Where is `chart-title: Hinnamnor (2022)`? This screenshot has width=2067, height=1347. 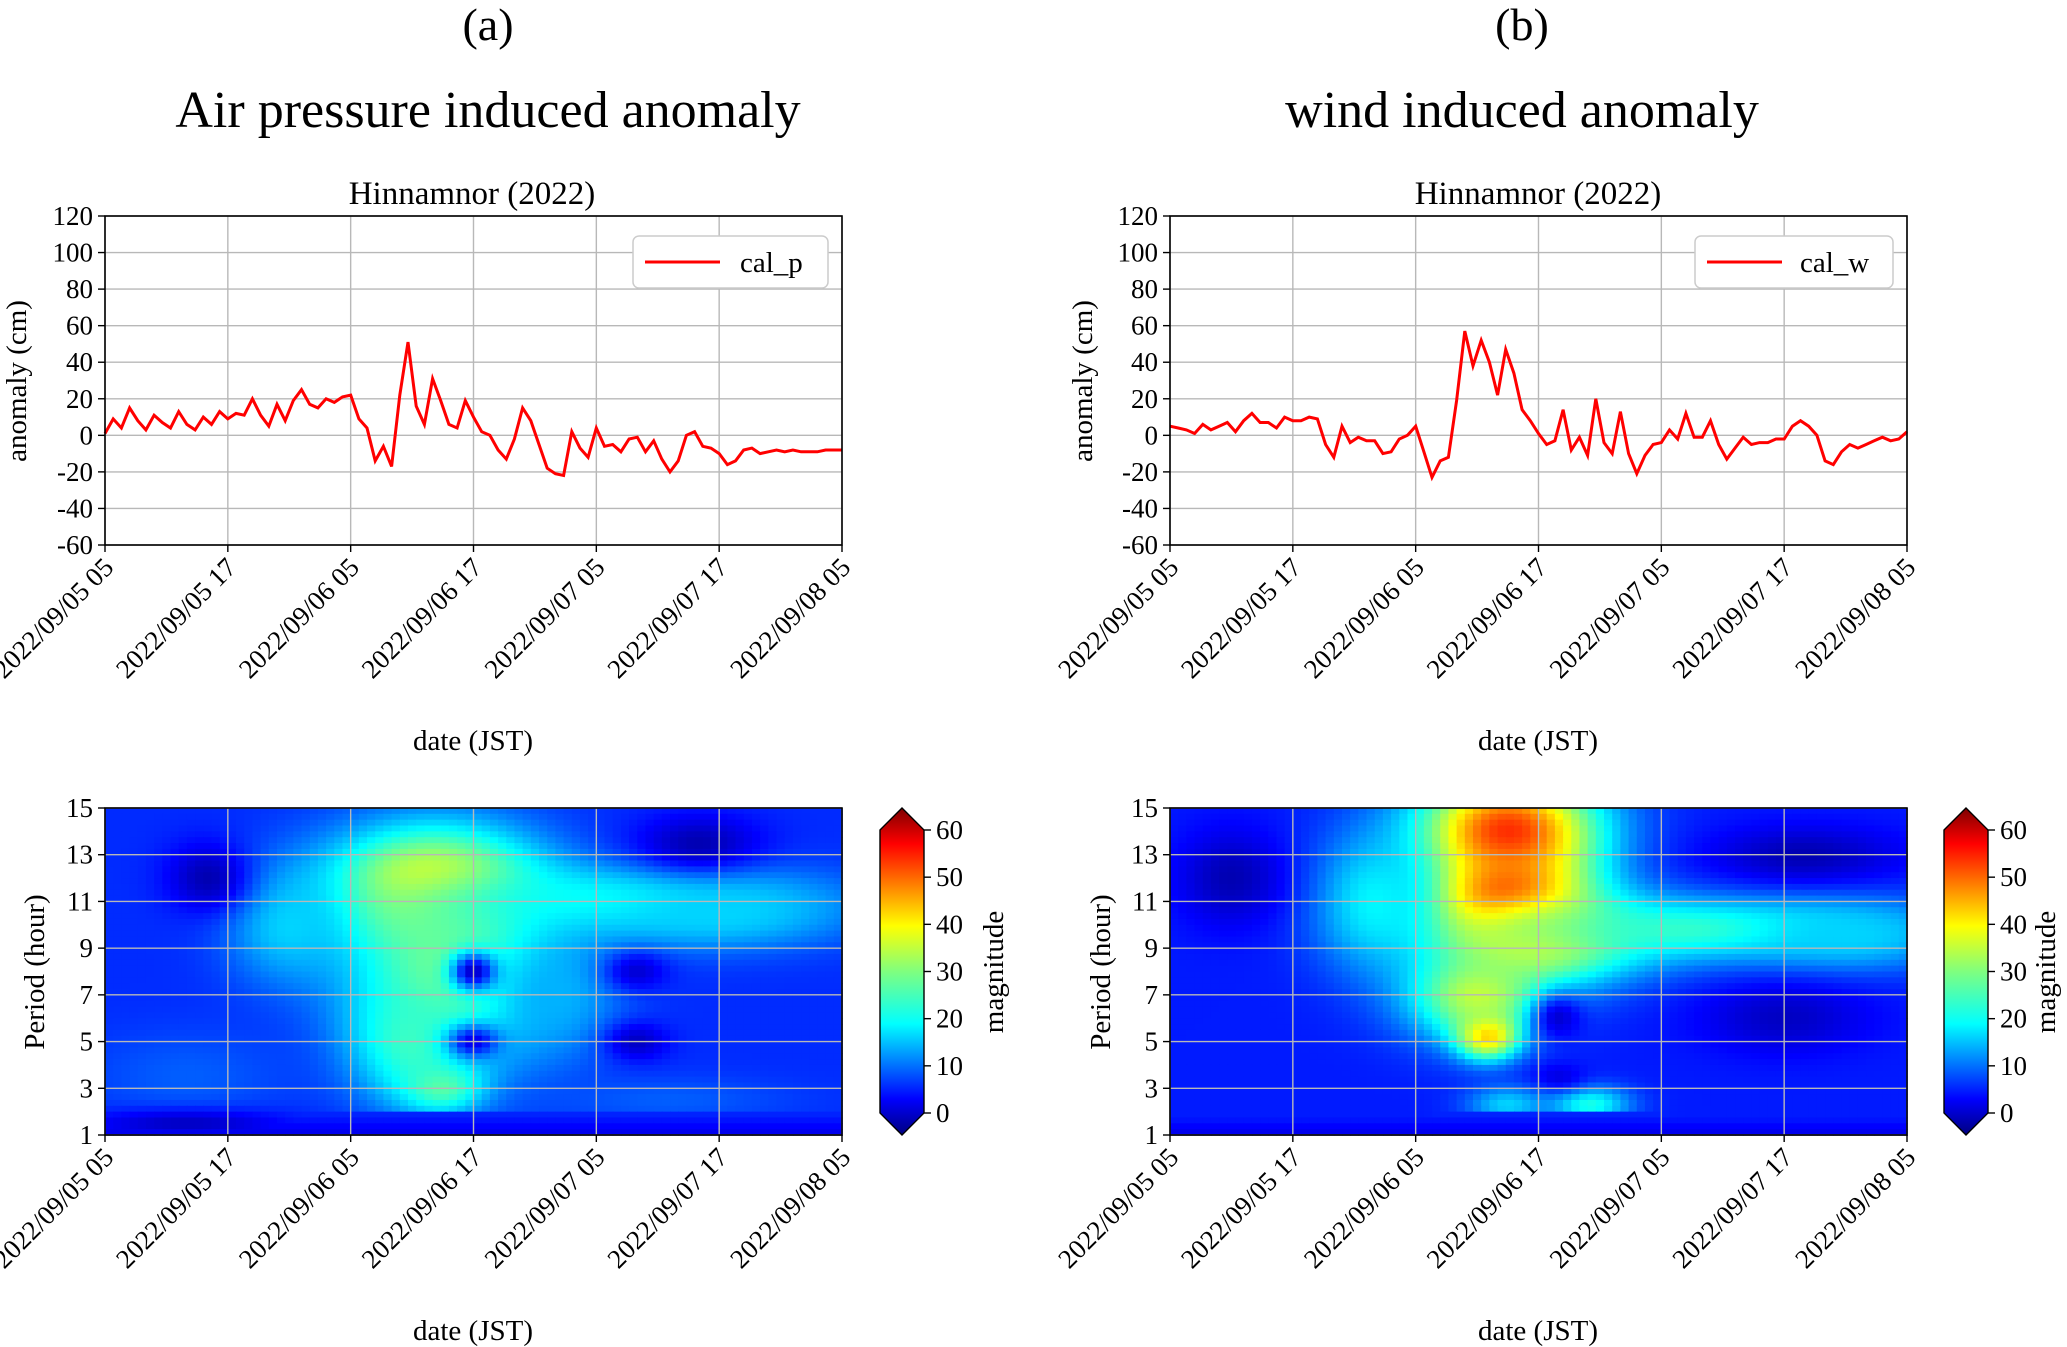
chart-title: Hinnamnor (2022) is located at coordinates (472, 194).